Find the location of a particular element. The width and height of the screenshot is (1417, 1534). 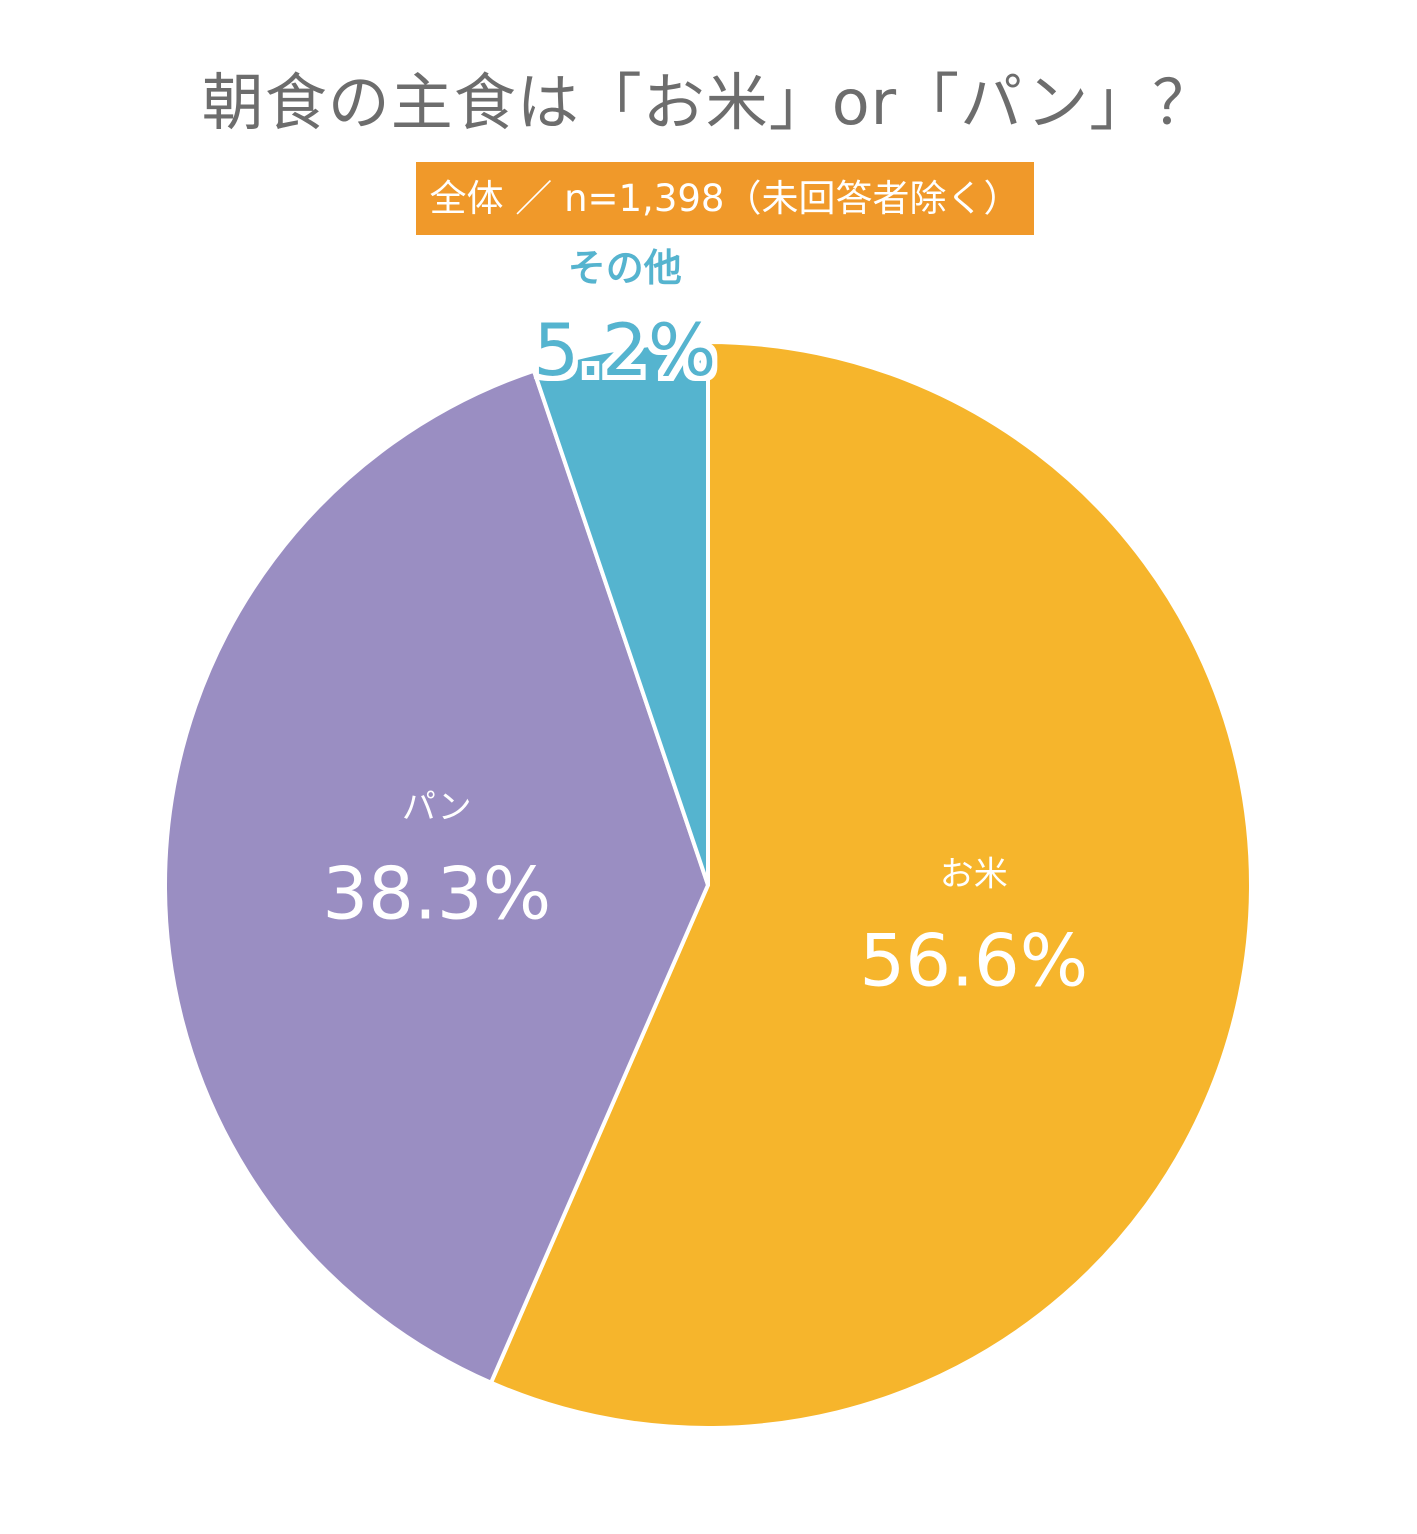

pie-slice-sonota is located at coordinates (620, 613).